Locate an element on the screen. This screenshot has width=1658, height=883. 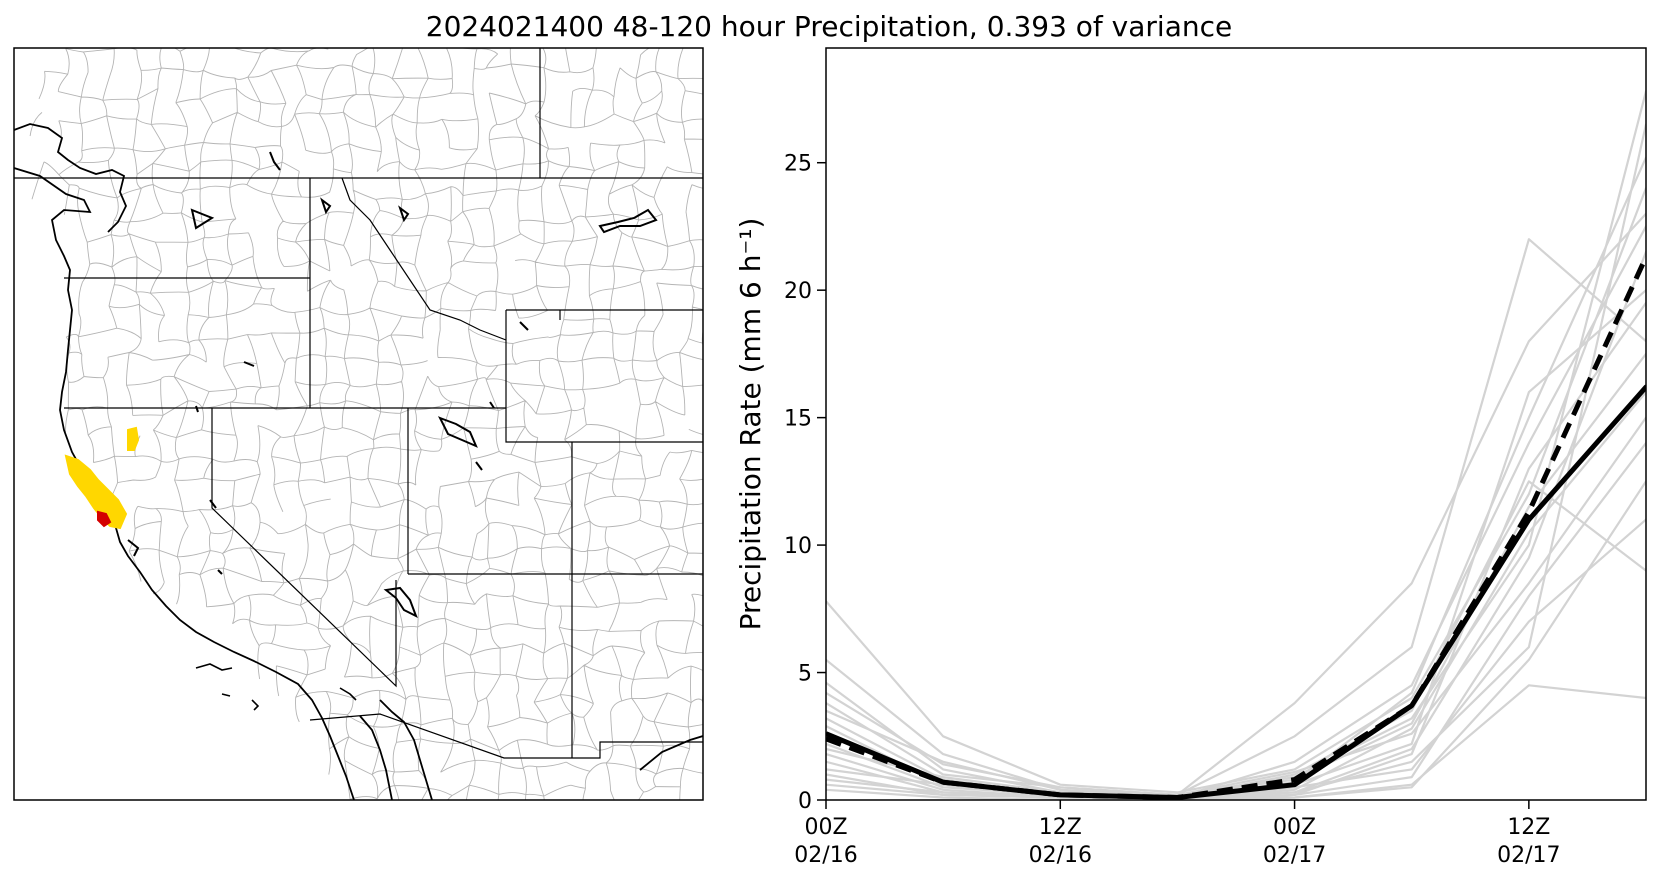
y-tick-label: 5 is located at coordinates (805, 674).